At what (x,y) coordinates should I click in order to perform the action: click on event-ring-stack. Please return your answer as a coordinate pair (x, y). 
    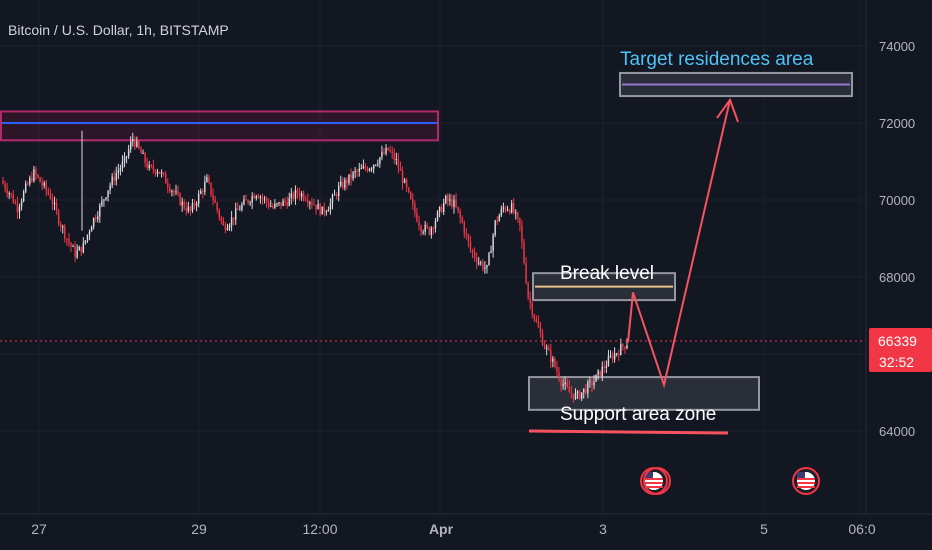
    Looking at the image, I should click on (657, 481).